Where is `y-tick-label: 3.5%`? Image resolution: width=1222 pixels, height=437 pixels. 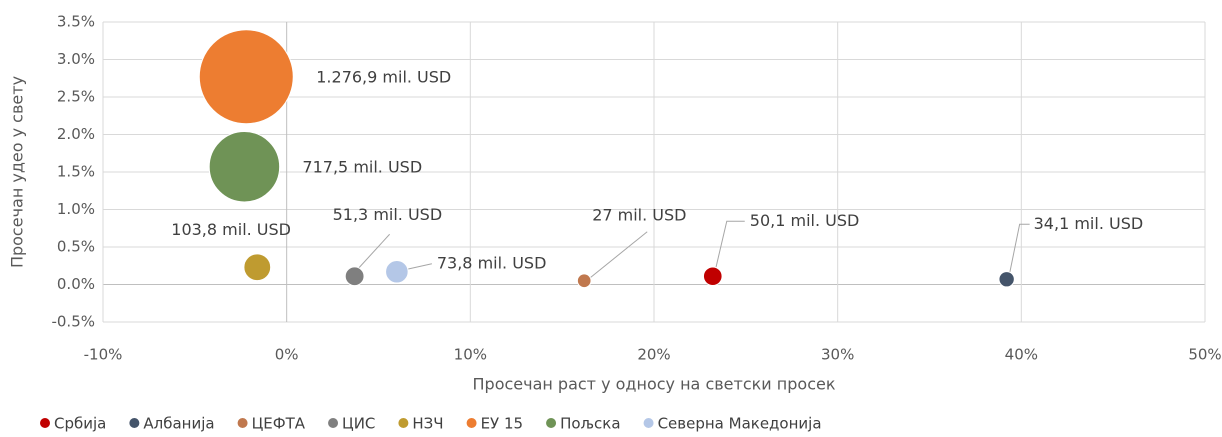
y-tick-label: 3.5% is located at coordinates (76, 22).